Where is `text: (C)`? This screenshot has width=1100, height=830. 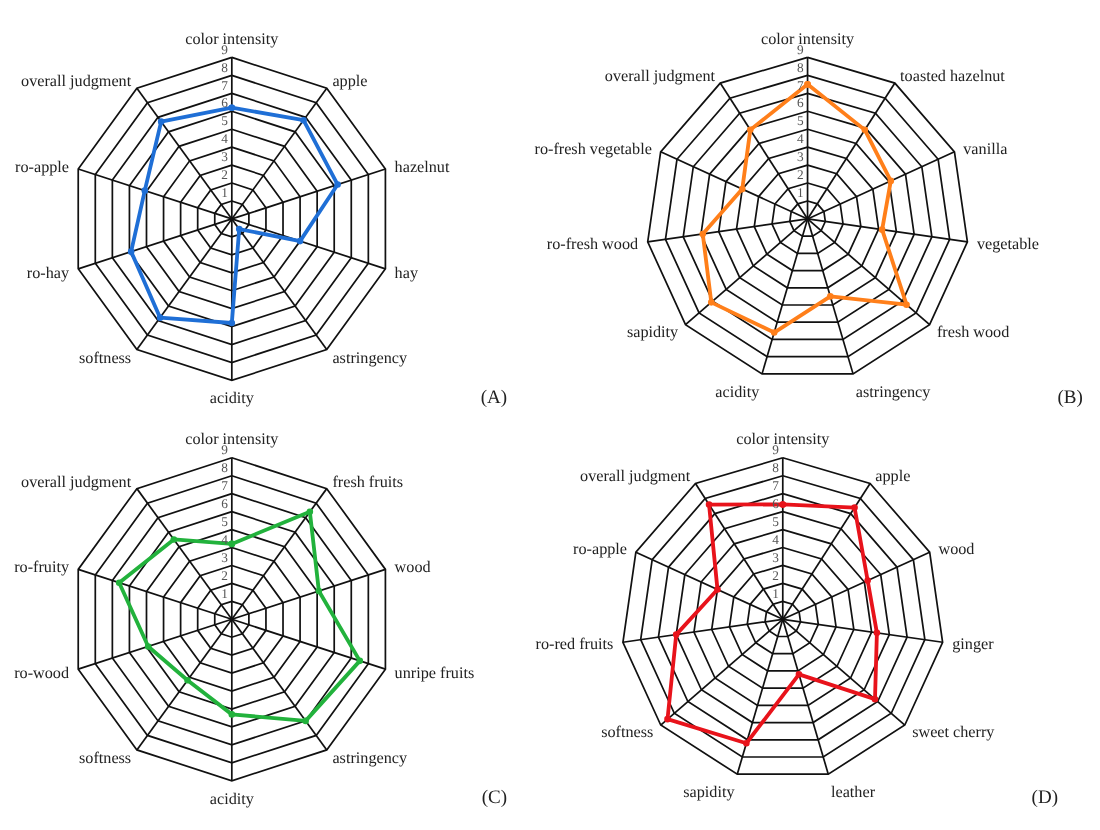 text: (C) is located at coordinates (494, 799).